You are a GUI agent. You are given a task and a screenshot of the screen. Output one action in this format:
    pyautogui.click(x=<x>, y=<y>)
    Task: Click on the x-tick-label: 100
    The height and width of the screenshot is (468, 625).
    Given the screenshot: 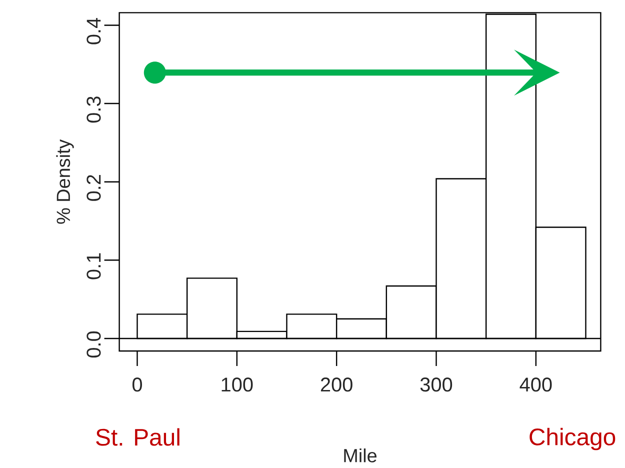 What is the action you would take?
    pyautogui.click(x=237, y=385)
    